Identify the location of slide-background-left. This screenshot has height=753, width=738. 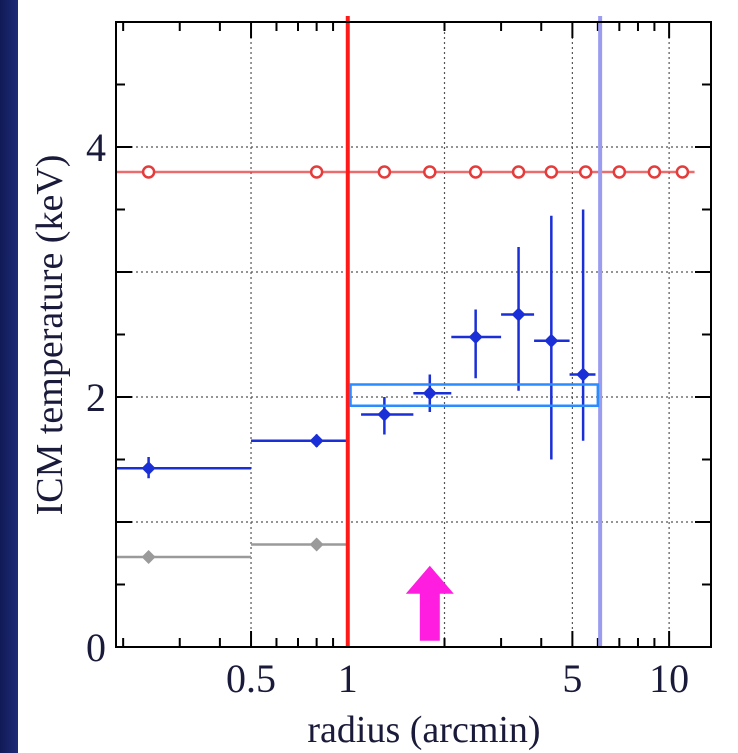
(9, 376).